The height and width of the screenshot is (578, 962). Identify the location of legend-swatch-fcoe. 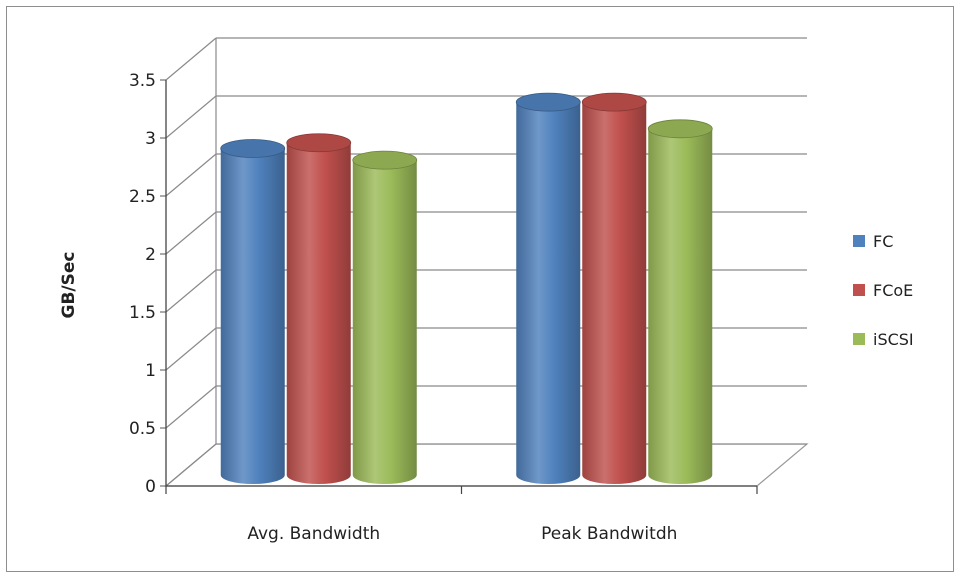
(859, 290).